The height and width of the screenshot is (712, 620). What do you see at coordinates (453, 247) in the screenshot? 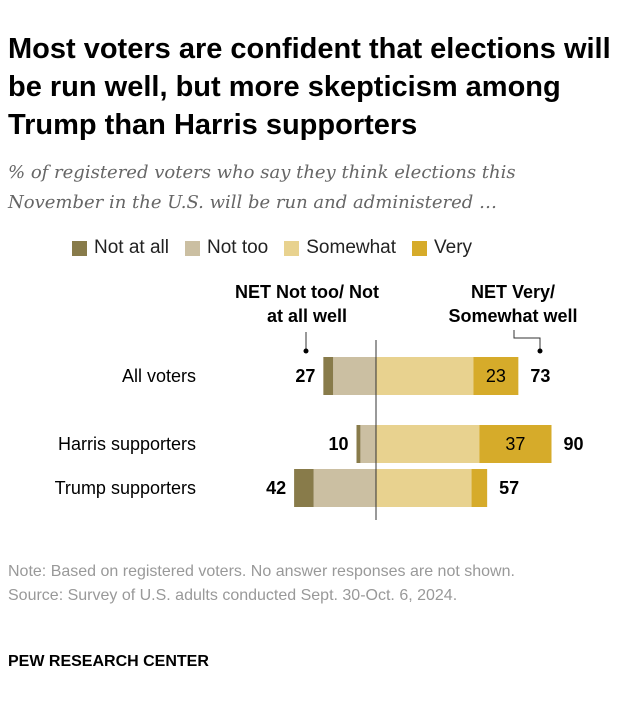
I see `legend-label-very: Very` at bounding box center [453, 247].